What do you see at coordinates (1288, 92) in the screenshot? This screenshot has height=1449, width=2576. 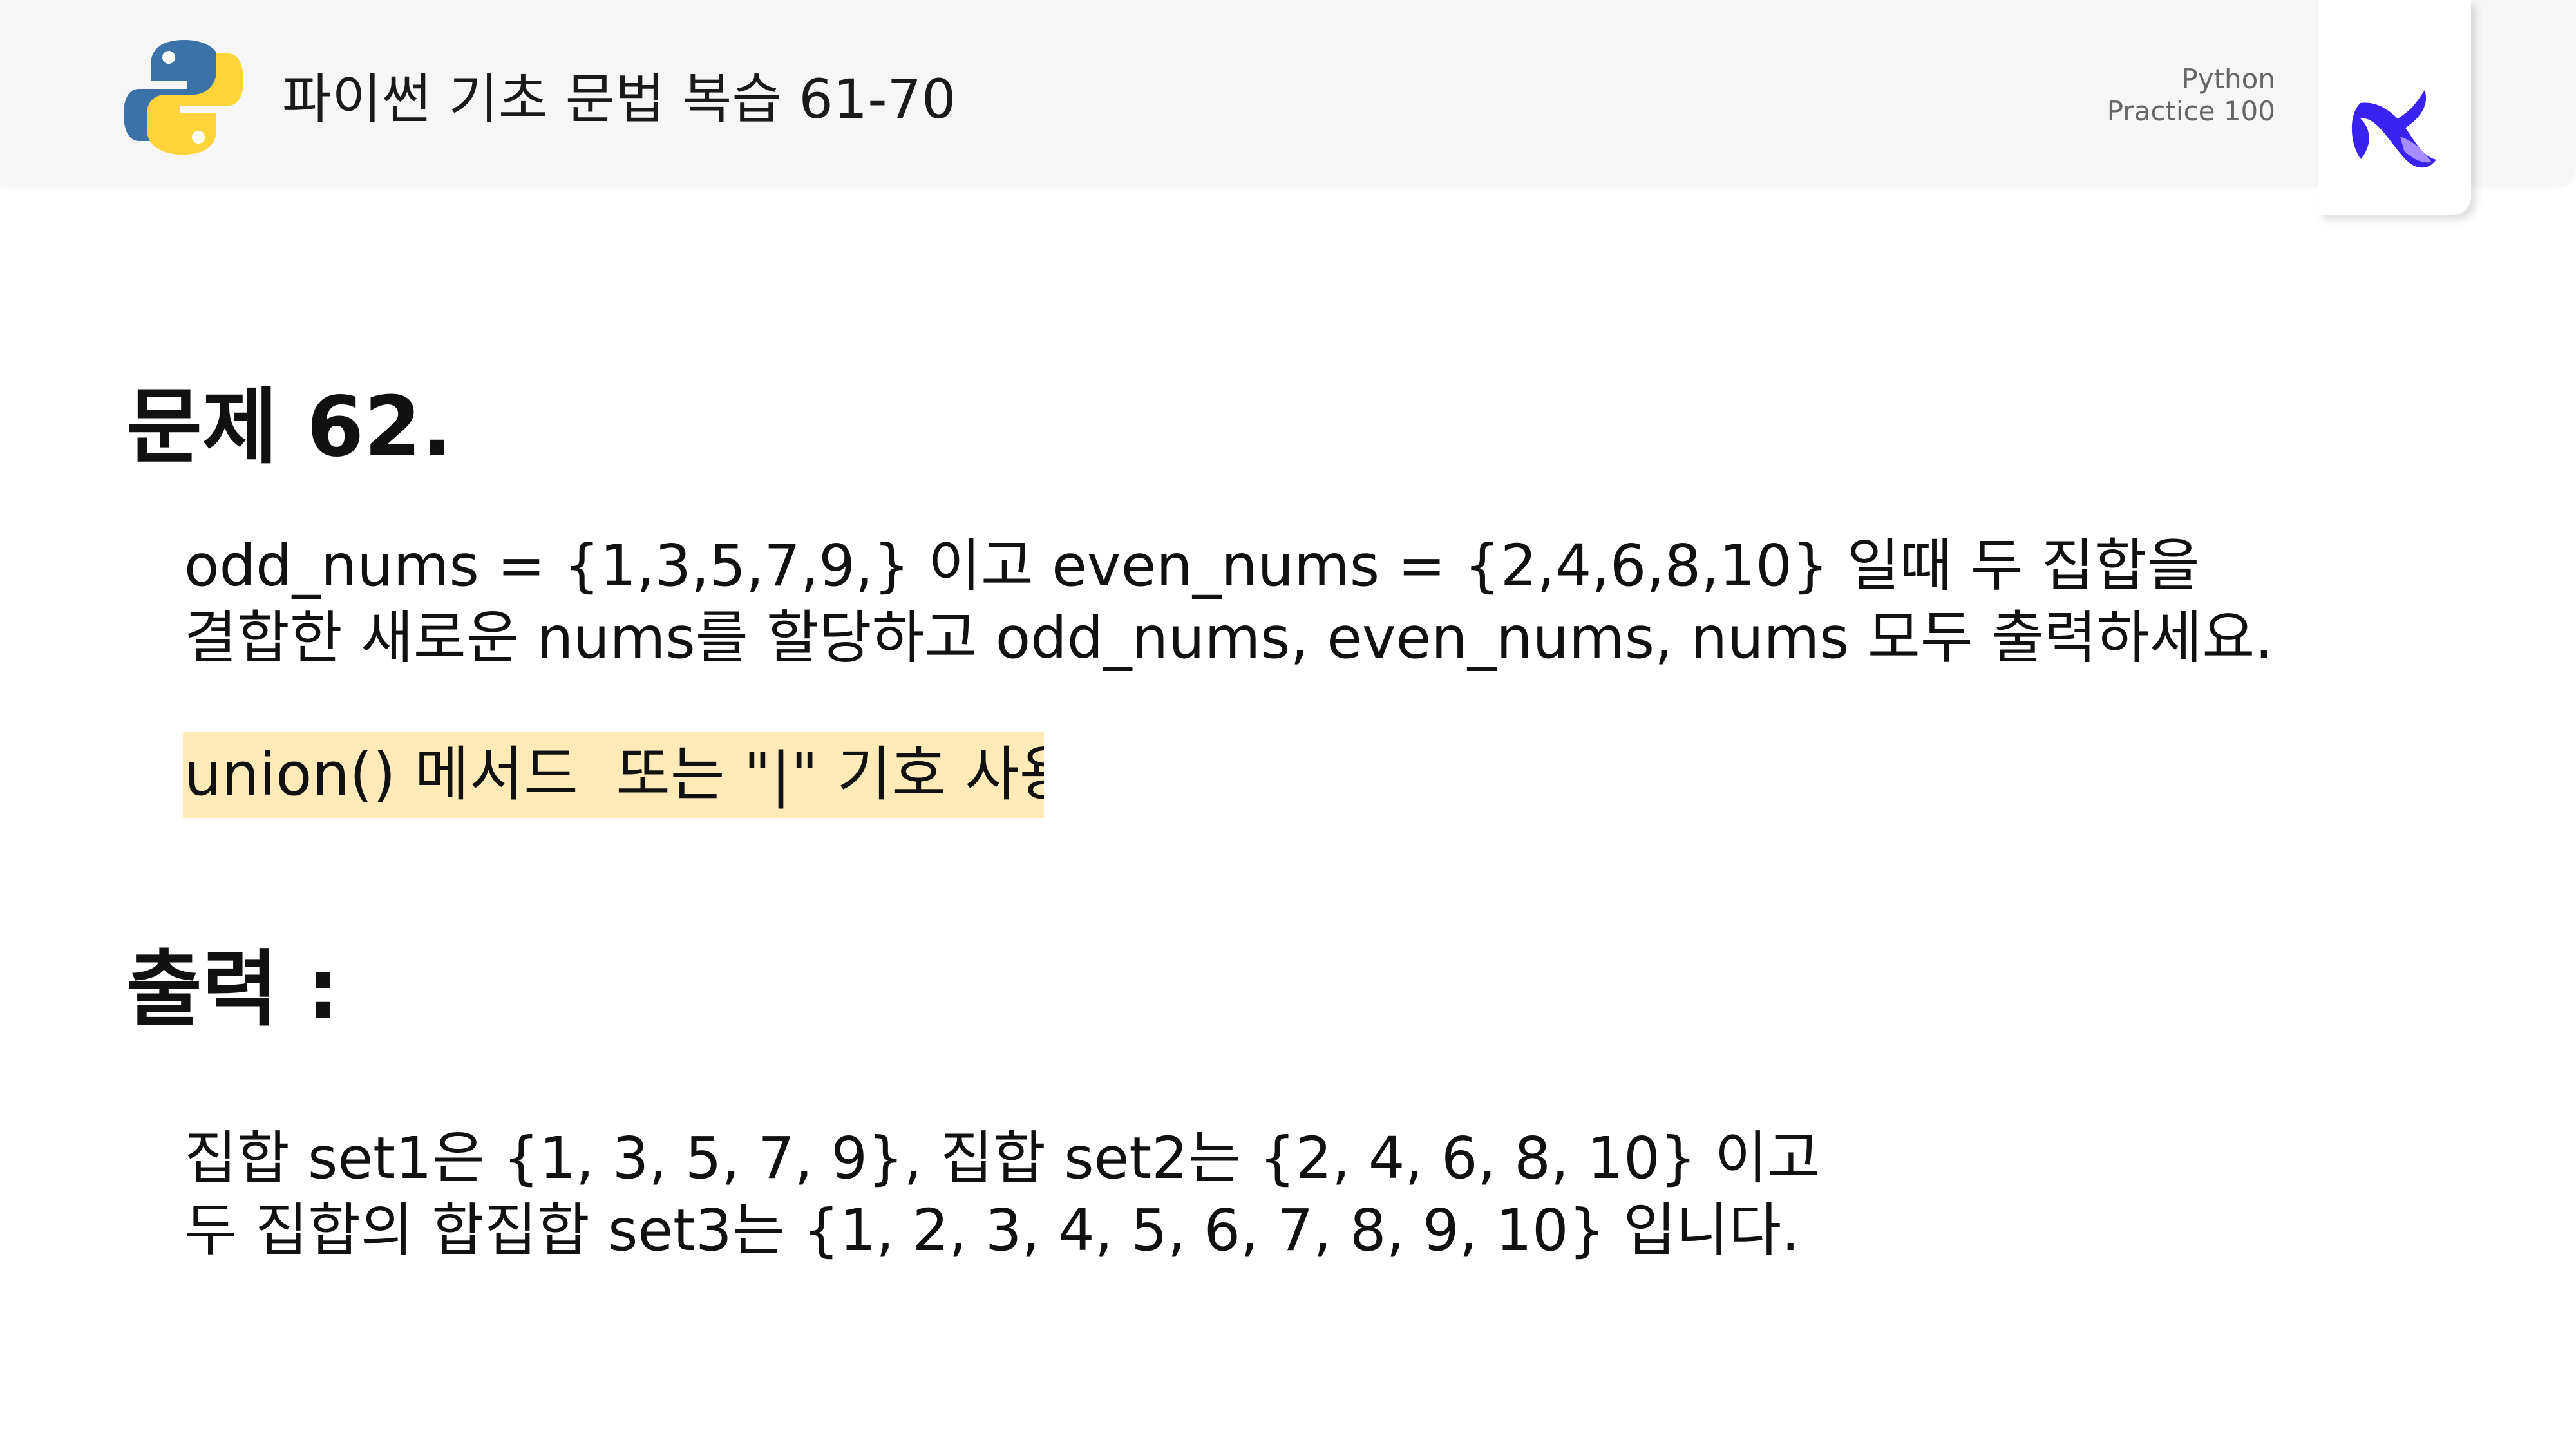 I see `slide-header: 파이썬 기초 문법 복습 61-70 Python Practice 100` at bounding box center [1288, 92].